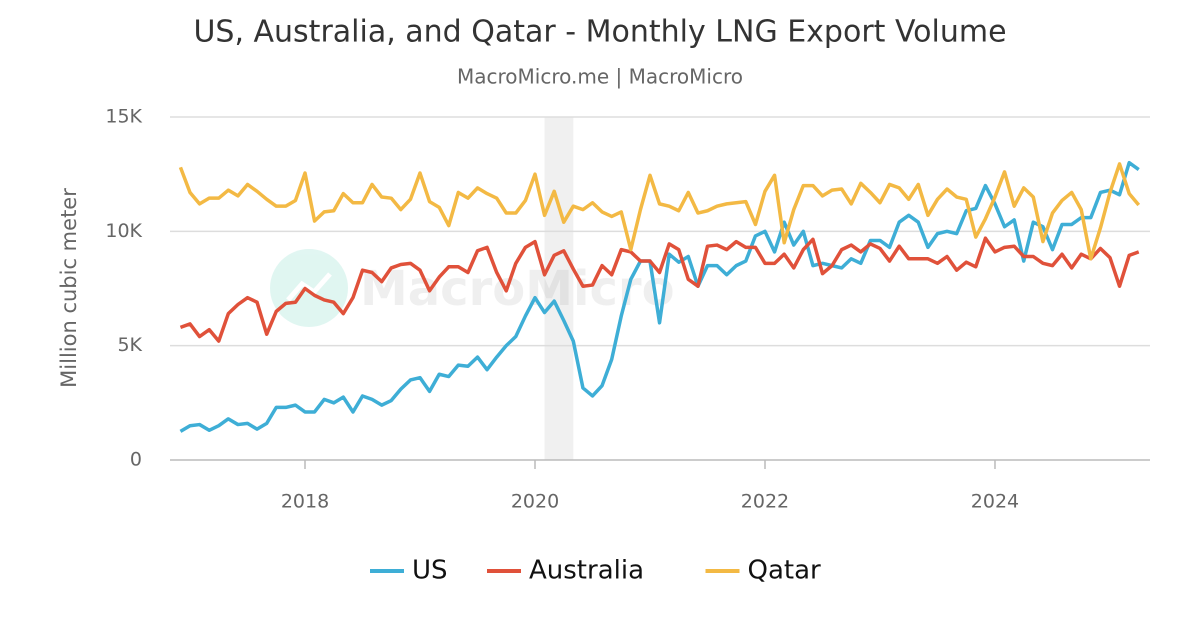 Image resolution: width=1200 pixels, height=630 pixels. I want to click on chart-subtitle: MacroMicro.me | MacroMicro, so click(600, 77).